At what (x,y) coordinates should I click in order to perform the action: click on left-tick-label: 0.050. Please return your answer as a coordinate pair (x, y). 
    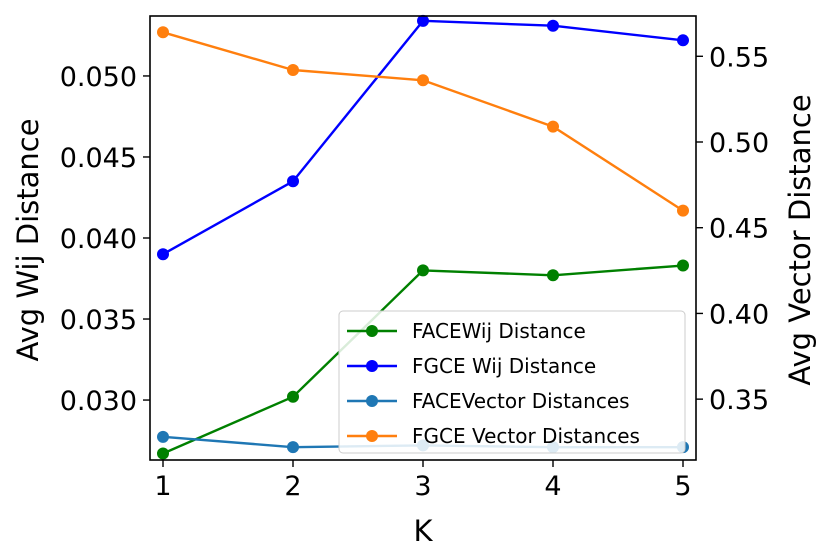
    Looking at the image, I should click on (98, 77).